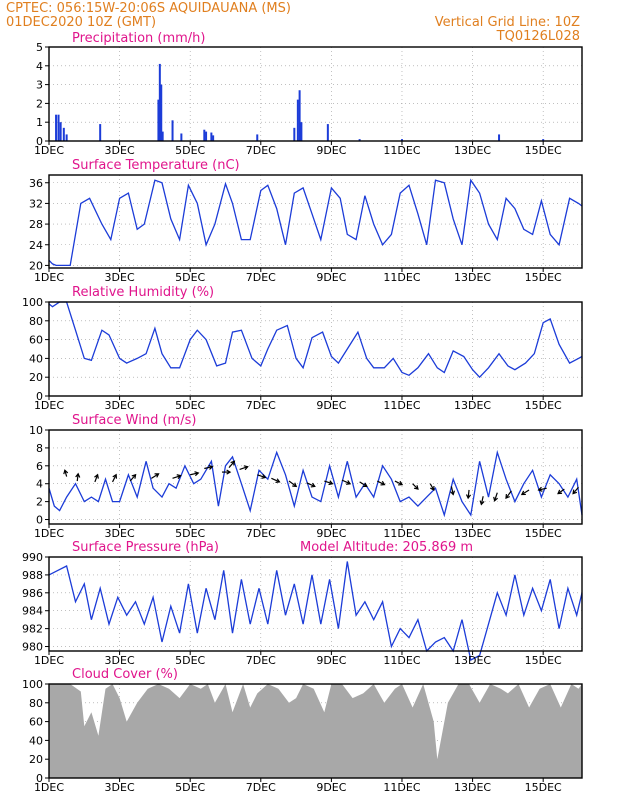 The height and width of the screenshot is (800, 618). What do you see at coordinates (36, 321) in the screenshot?
I see `rh-ytick-label: 80` at bounding box center [36, 321].